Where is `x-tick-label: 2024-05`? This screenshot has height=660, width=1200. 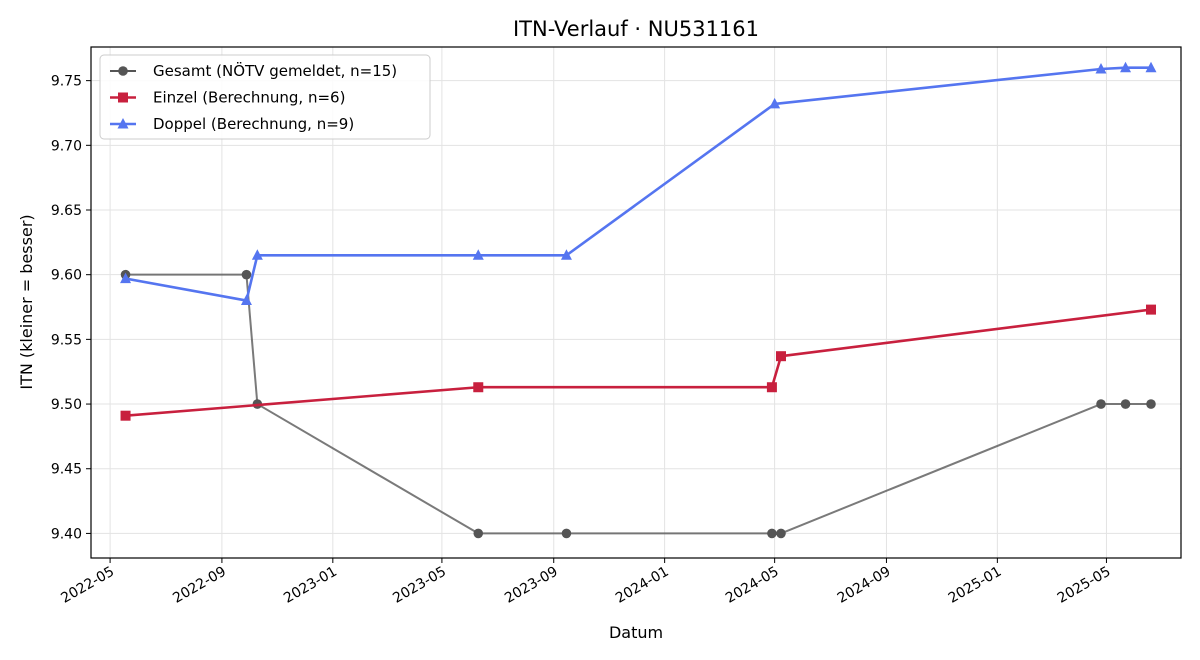 x-tick-label: 2024-05 is located at coordinates (752, 585).